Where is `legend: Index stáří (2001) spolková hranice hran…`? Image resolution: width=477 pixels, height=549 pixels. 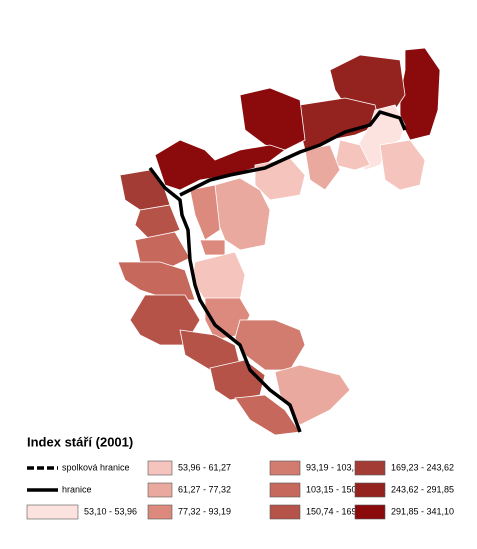 legend: Index stáří (2001) spolková hranice hran… is located at coordinates (240, 477).